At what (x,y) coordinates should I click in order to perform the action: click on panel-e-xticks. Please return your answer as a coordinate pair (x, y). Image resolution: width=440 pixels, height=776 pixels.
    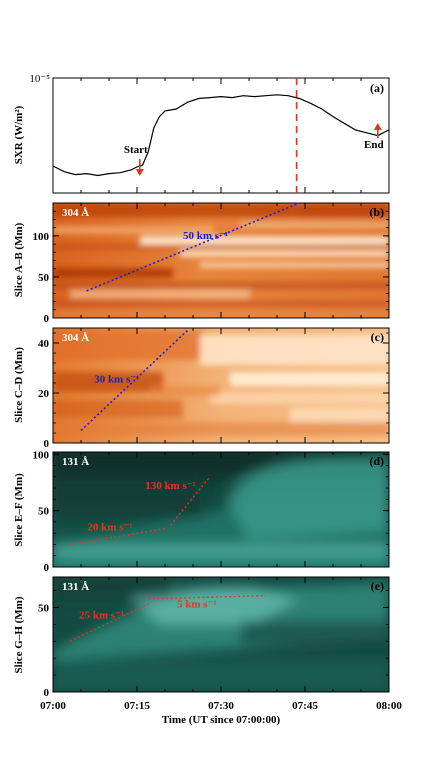
    Looking at the image, I should click on (221, 634).